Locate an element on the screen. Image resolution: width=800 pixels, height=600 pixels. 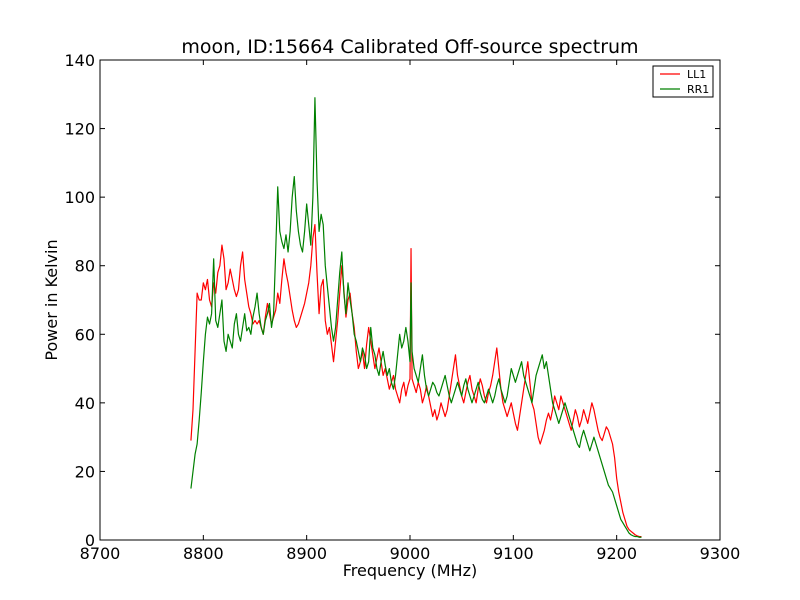
y-tick-label: 0 is located at coordinates (90, 540).